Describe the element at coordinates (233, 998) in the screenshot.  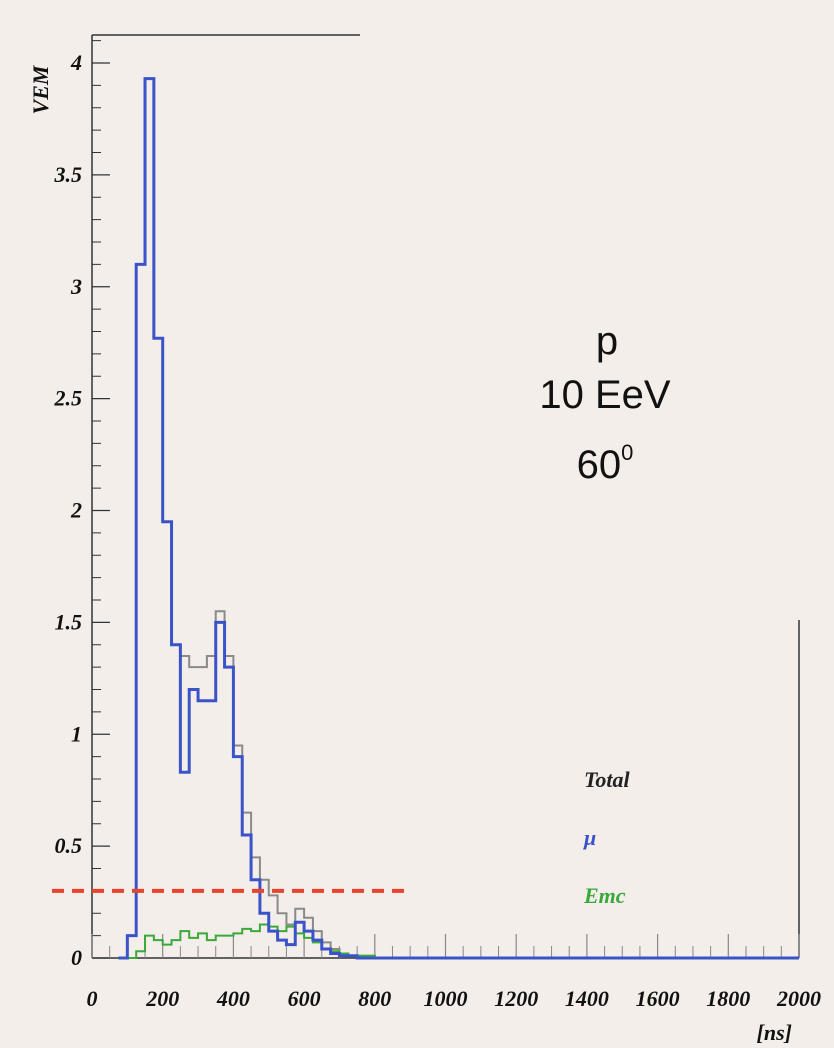
I see `x-tick-label: 400` at that location.